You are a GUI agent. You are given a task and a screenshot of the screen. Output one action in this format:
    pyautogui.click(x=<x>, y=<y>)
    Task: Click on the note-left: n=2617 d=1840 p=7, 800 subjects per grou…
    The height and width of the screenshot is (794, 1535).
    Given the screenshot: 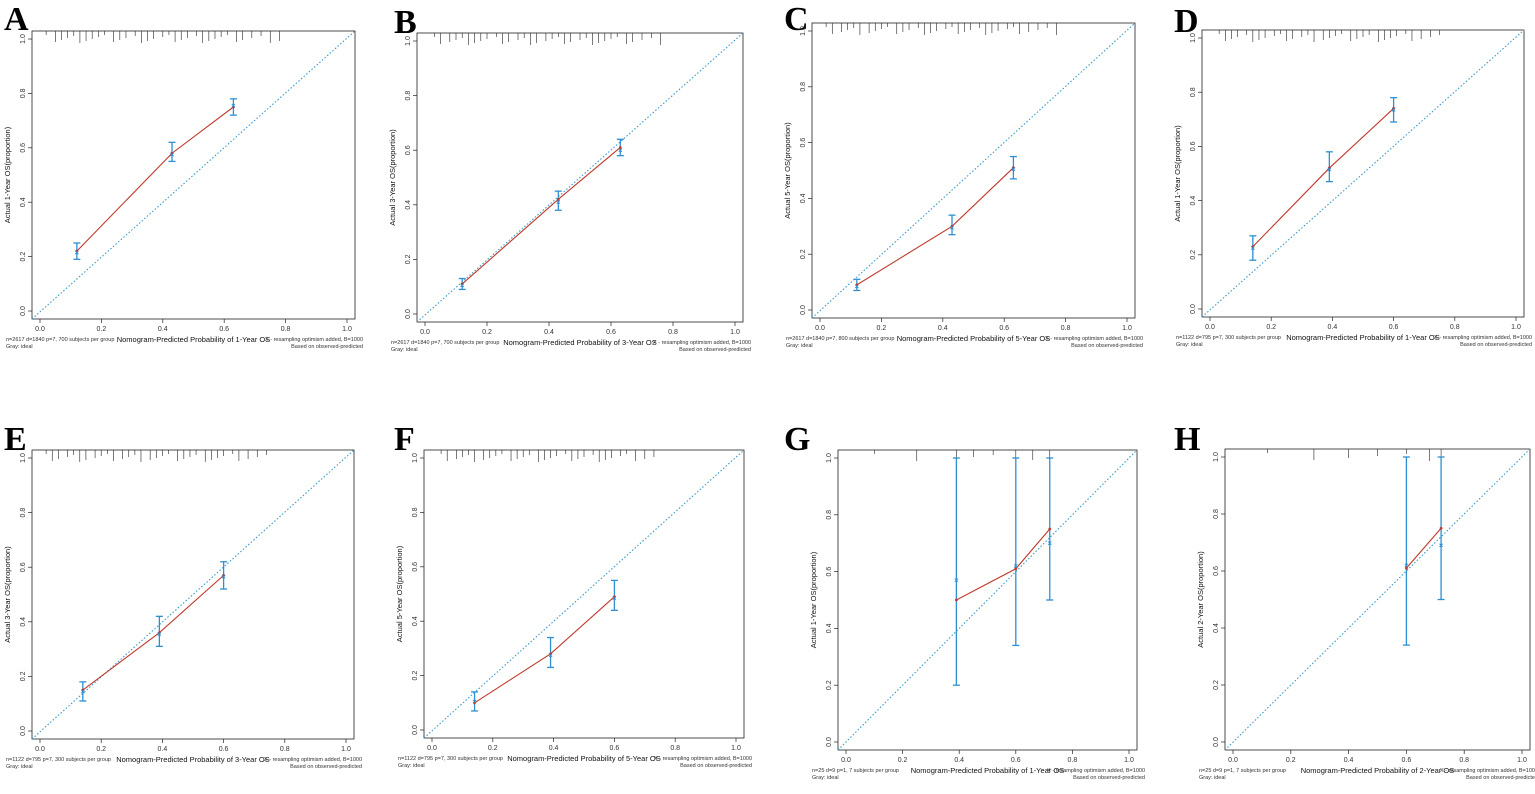 What is the action you would take?
    pyautogui.click(x=840, y=339)
    